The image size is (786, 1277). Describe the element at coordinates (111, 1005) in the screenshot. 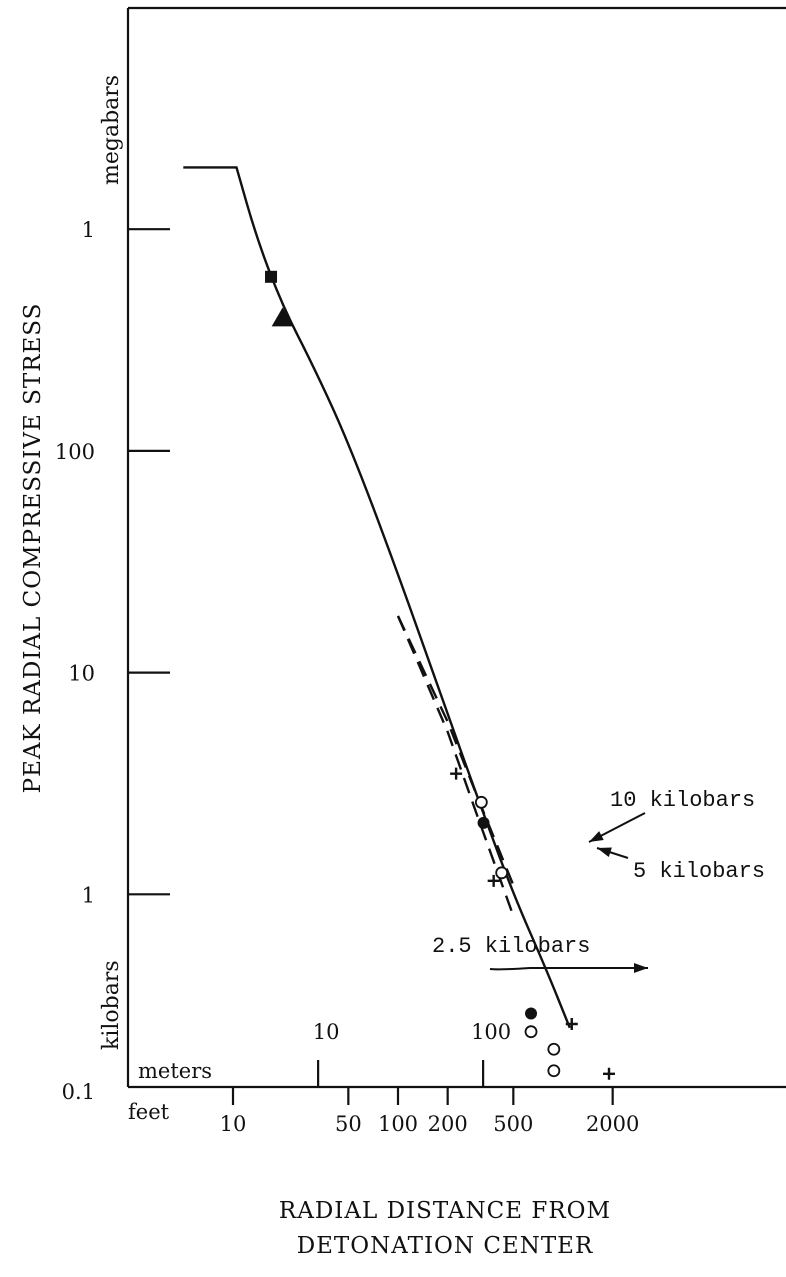

I see `y-unit-label-kilobars: kilobars` at that location.